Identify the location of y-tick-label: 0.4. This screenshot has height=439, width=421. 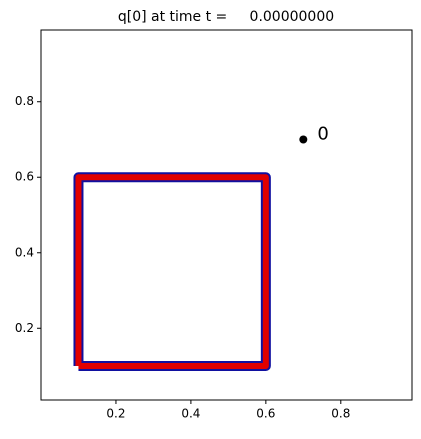
(24, 252).